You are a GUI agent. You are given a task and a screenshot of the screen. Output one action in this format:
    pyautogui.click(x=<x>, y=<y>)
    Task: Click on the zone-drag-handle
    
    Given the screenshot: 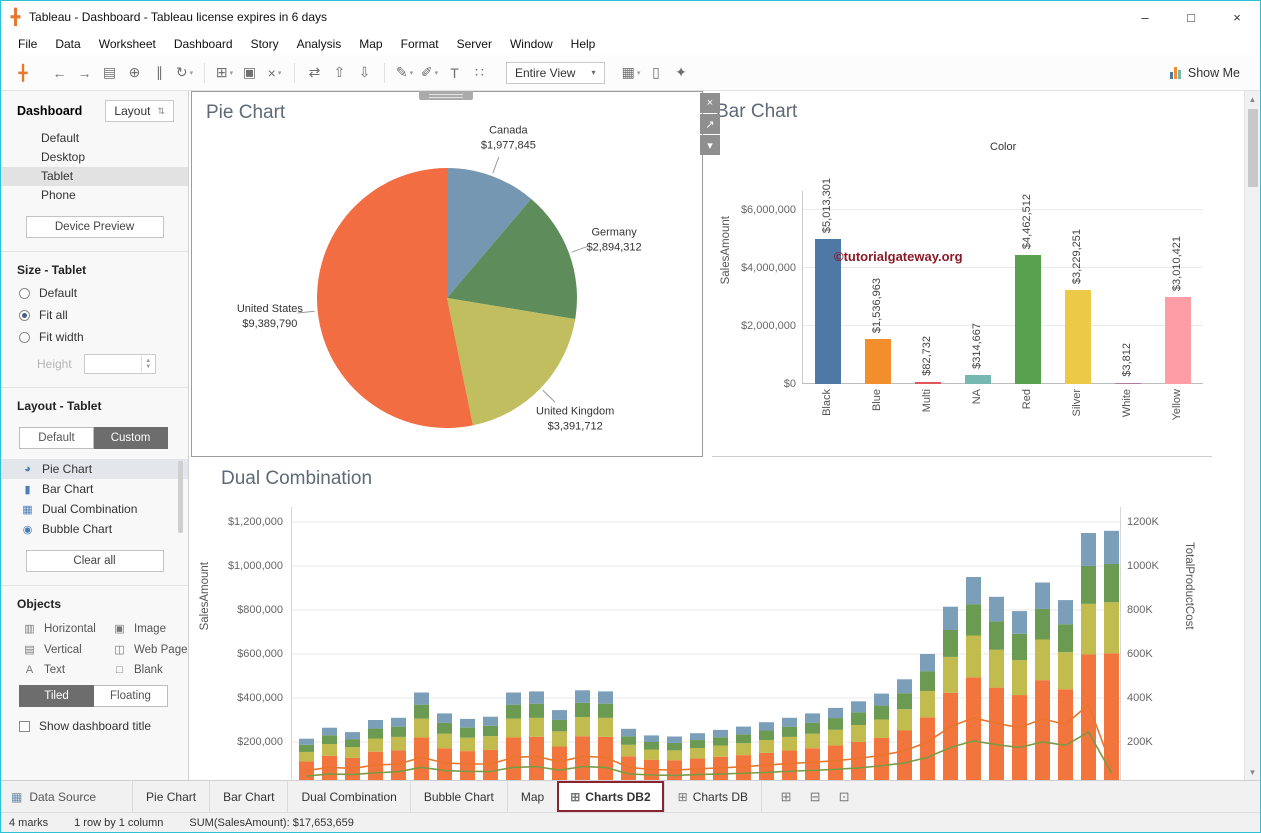 What is the action you would take?
    pyautogui.click(x=446, y=95)
    